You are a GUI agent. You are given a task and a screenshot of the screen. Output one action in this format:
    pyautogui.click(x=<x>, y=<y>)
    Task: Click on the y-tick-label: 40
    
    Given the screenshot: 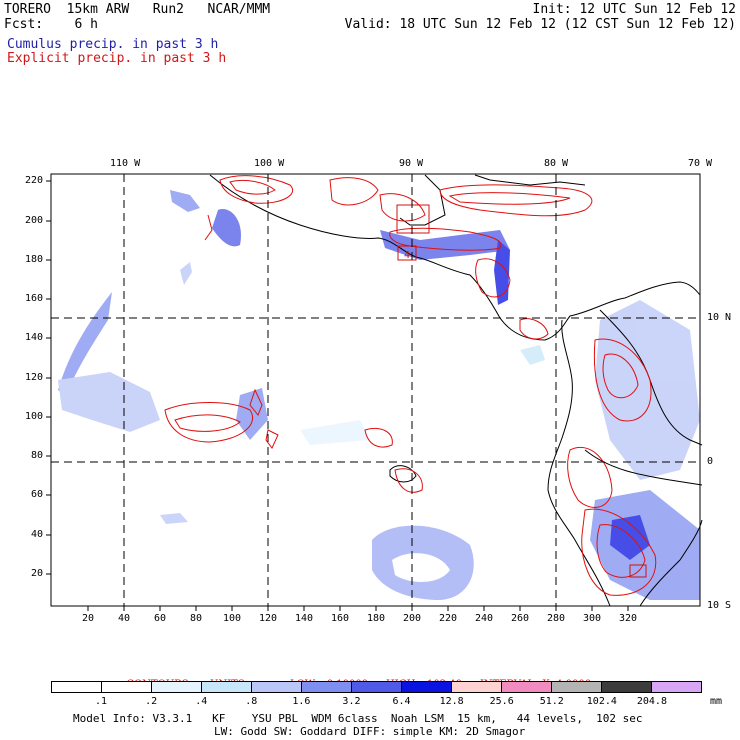 What is the action you would take?
    pyautogui.click(x=37, y=534)
    